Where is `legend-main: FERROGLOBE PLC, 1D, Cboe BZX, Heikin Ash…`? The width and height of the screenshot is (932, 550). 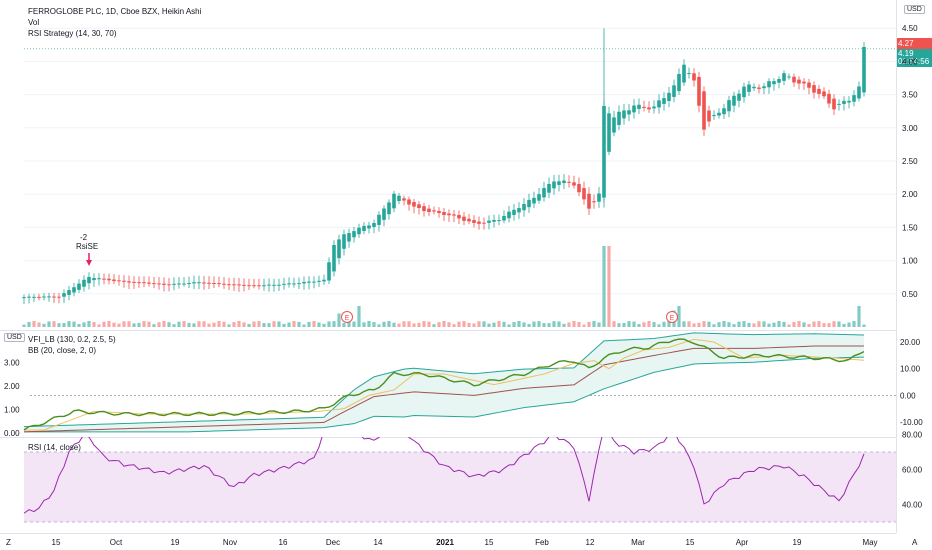
legend-main: FERROGLOBE PLC, 1D, Cboe BZX, Heikin Ash… is located at coordinates (114, 22).